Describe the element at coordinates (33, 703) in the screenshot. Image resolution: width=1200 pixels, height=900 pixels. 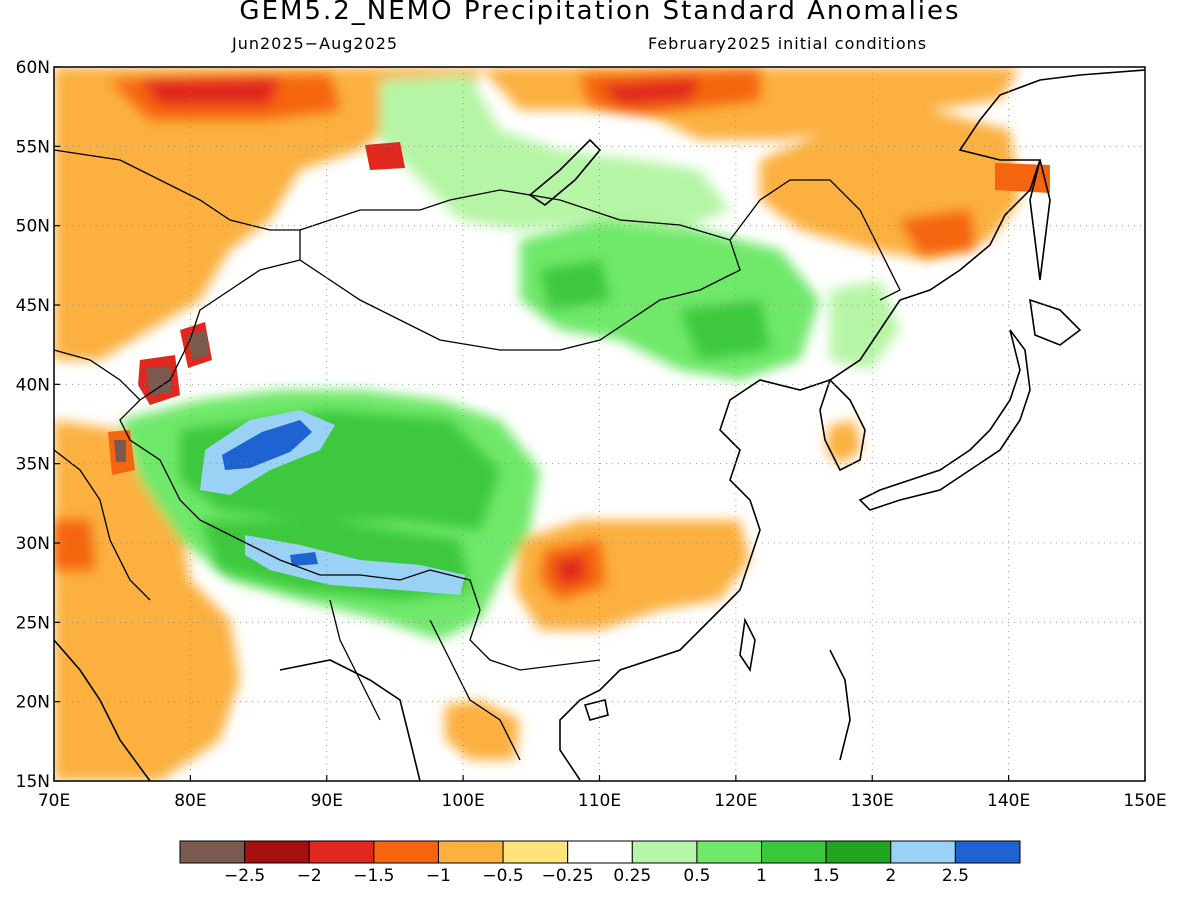
I see `lat-tick-label: 20N` at that location.